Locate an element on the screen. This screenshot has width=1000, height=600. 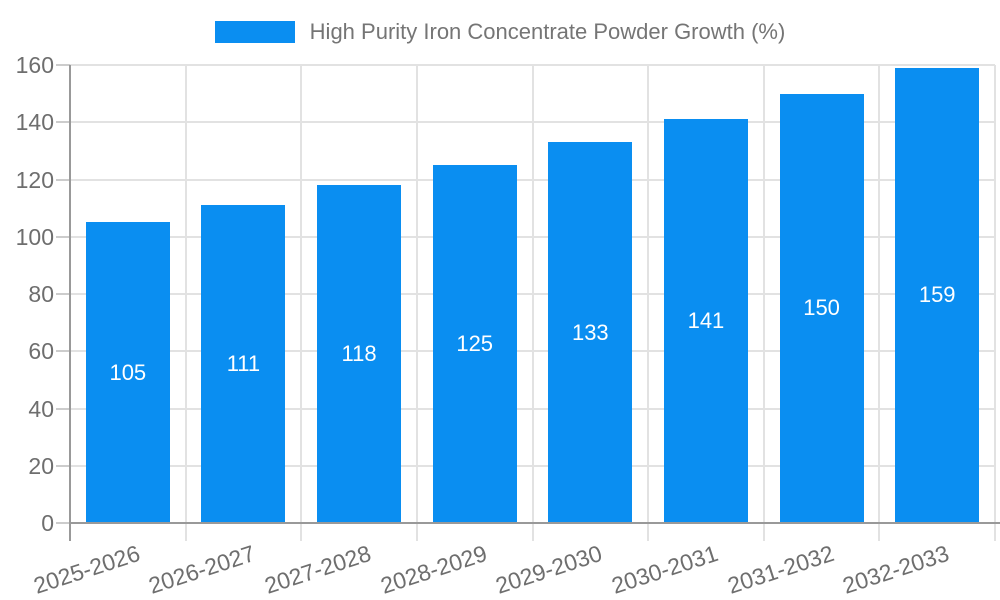
bar-value-label: 159 is located at coordinates (937, 295).